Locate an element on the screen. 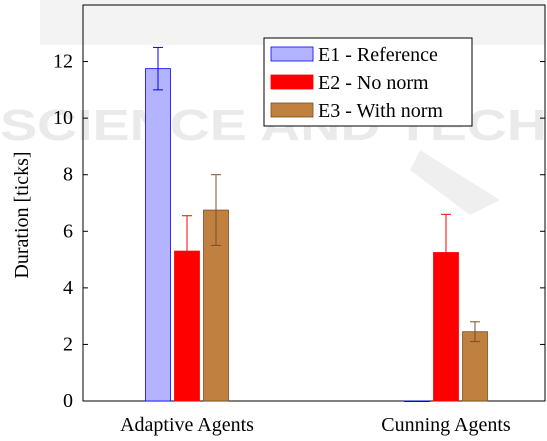 The height and width of the screenshot is (441, 547). watermark-shape-top is located at coordinates (292, 22).